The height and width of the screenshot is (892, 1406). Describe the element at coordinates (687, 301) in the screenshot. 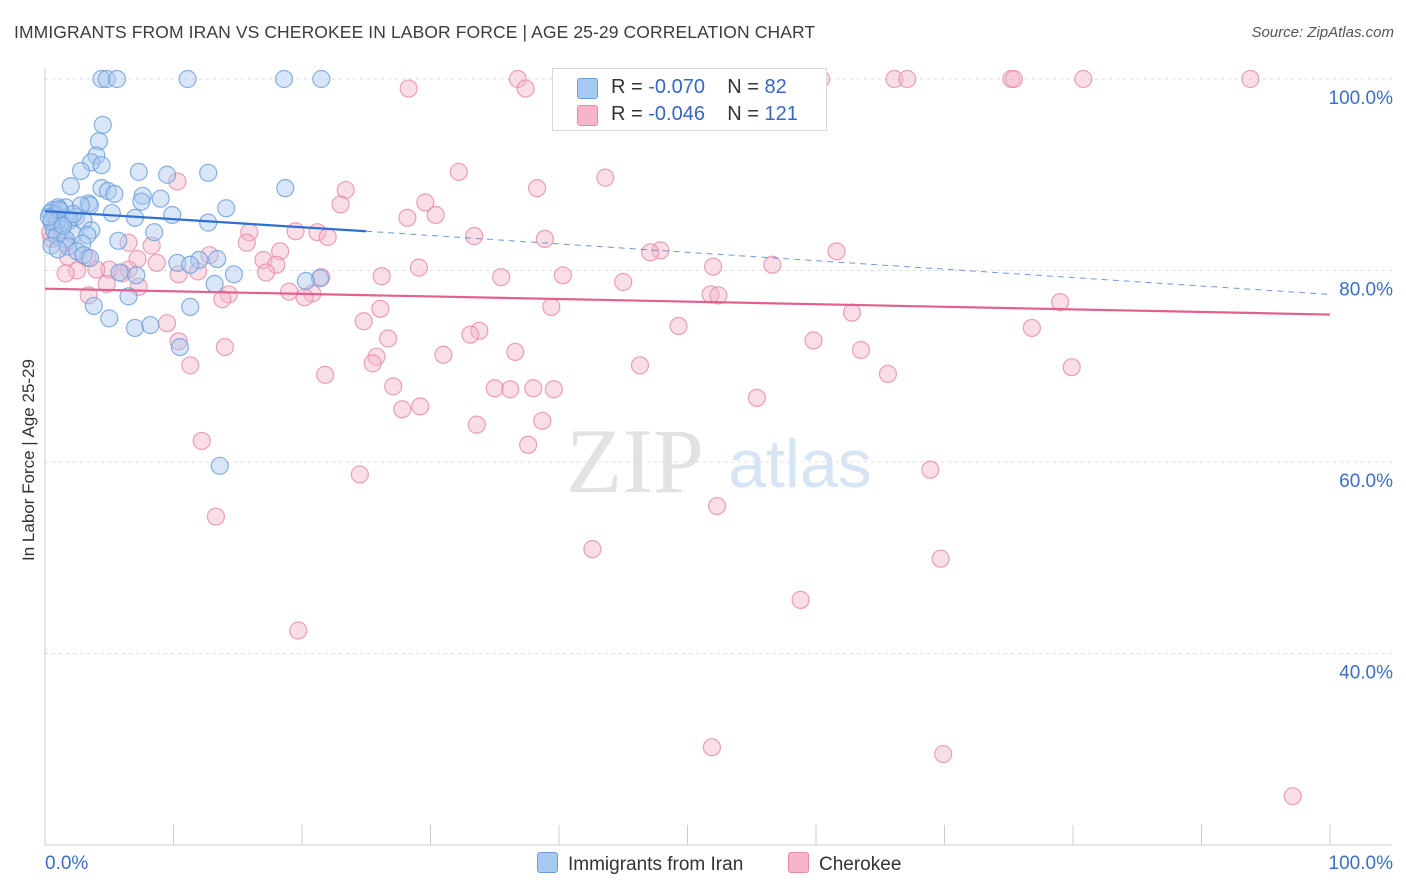

I see `cherokee-trend-line` at that location.